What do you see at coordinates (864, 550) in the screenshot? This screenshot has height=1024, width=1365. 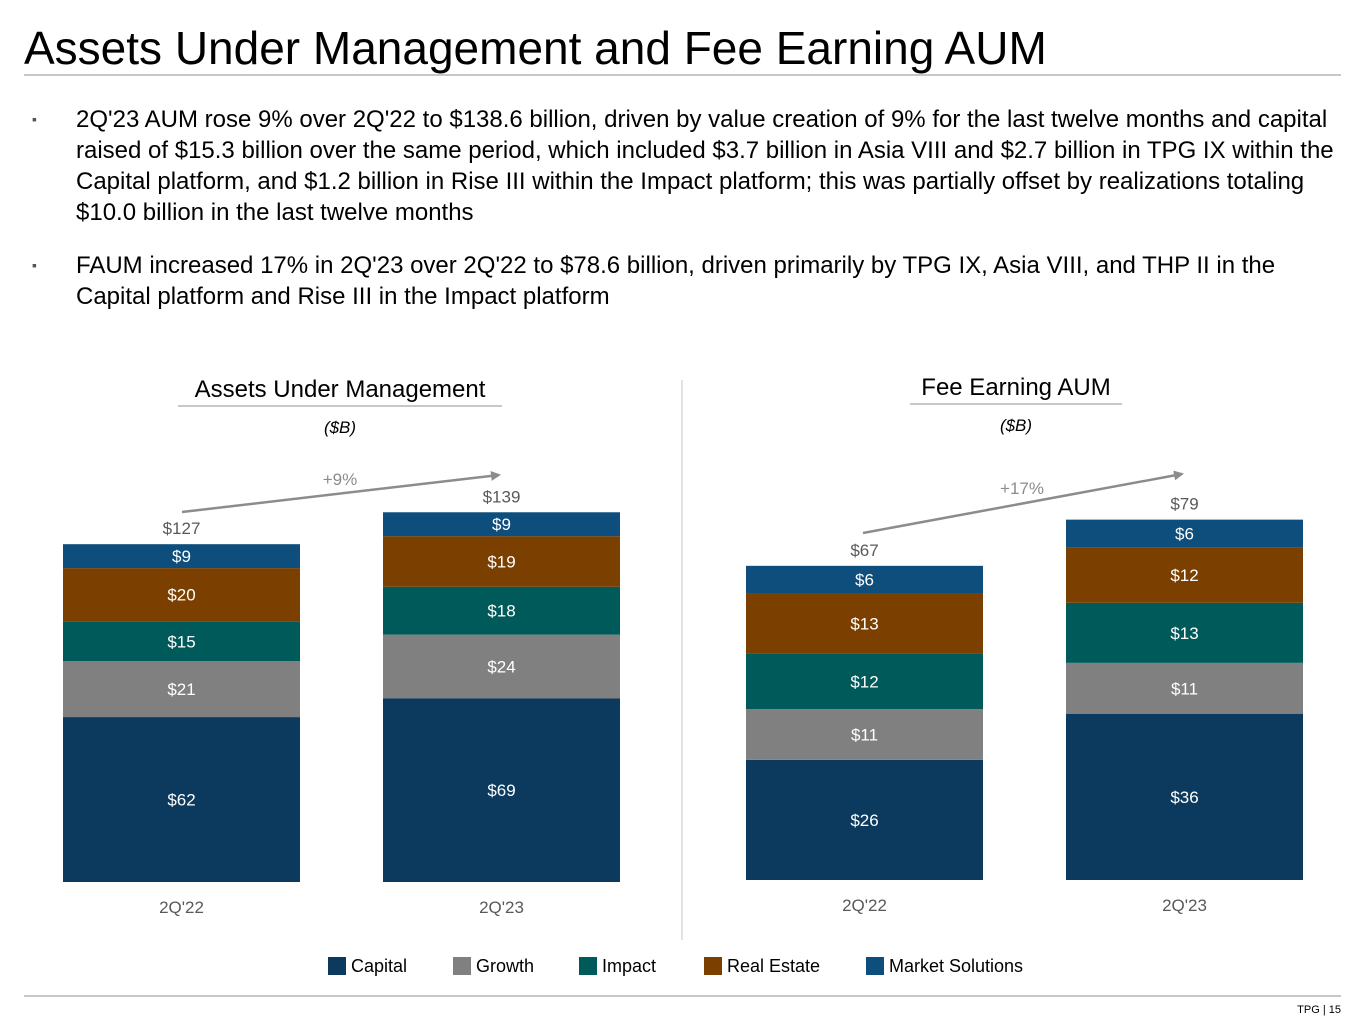 I see `total-label: $67` at bounding box center [864, 550].